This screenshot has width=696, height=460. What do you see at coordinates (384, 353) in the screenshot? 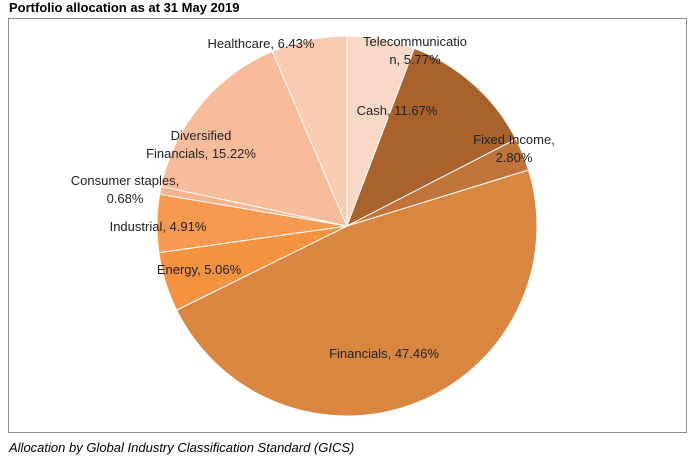
I see `data-label-financials: Financials, 47.46%` at bounding box center [384, 353].